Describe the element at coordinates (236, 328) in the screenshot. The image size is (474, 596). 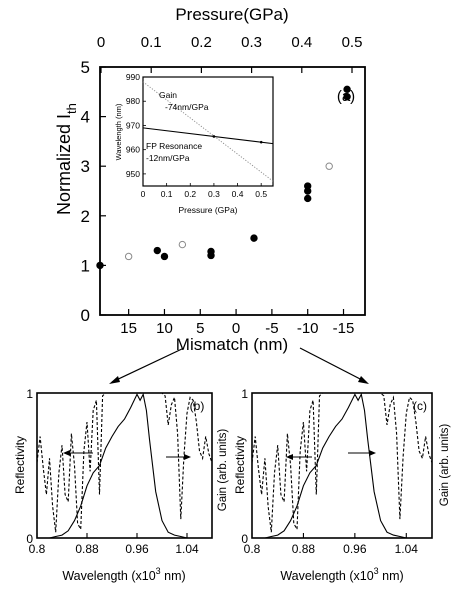
I see `a-x-tick-label: 0` at that location.